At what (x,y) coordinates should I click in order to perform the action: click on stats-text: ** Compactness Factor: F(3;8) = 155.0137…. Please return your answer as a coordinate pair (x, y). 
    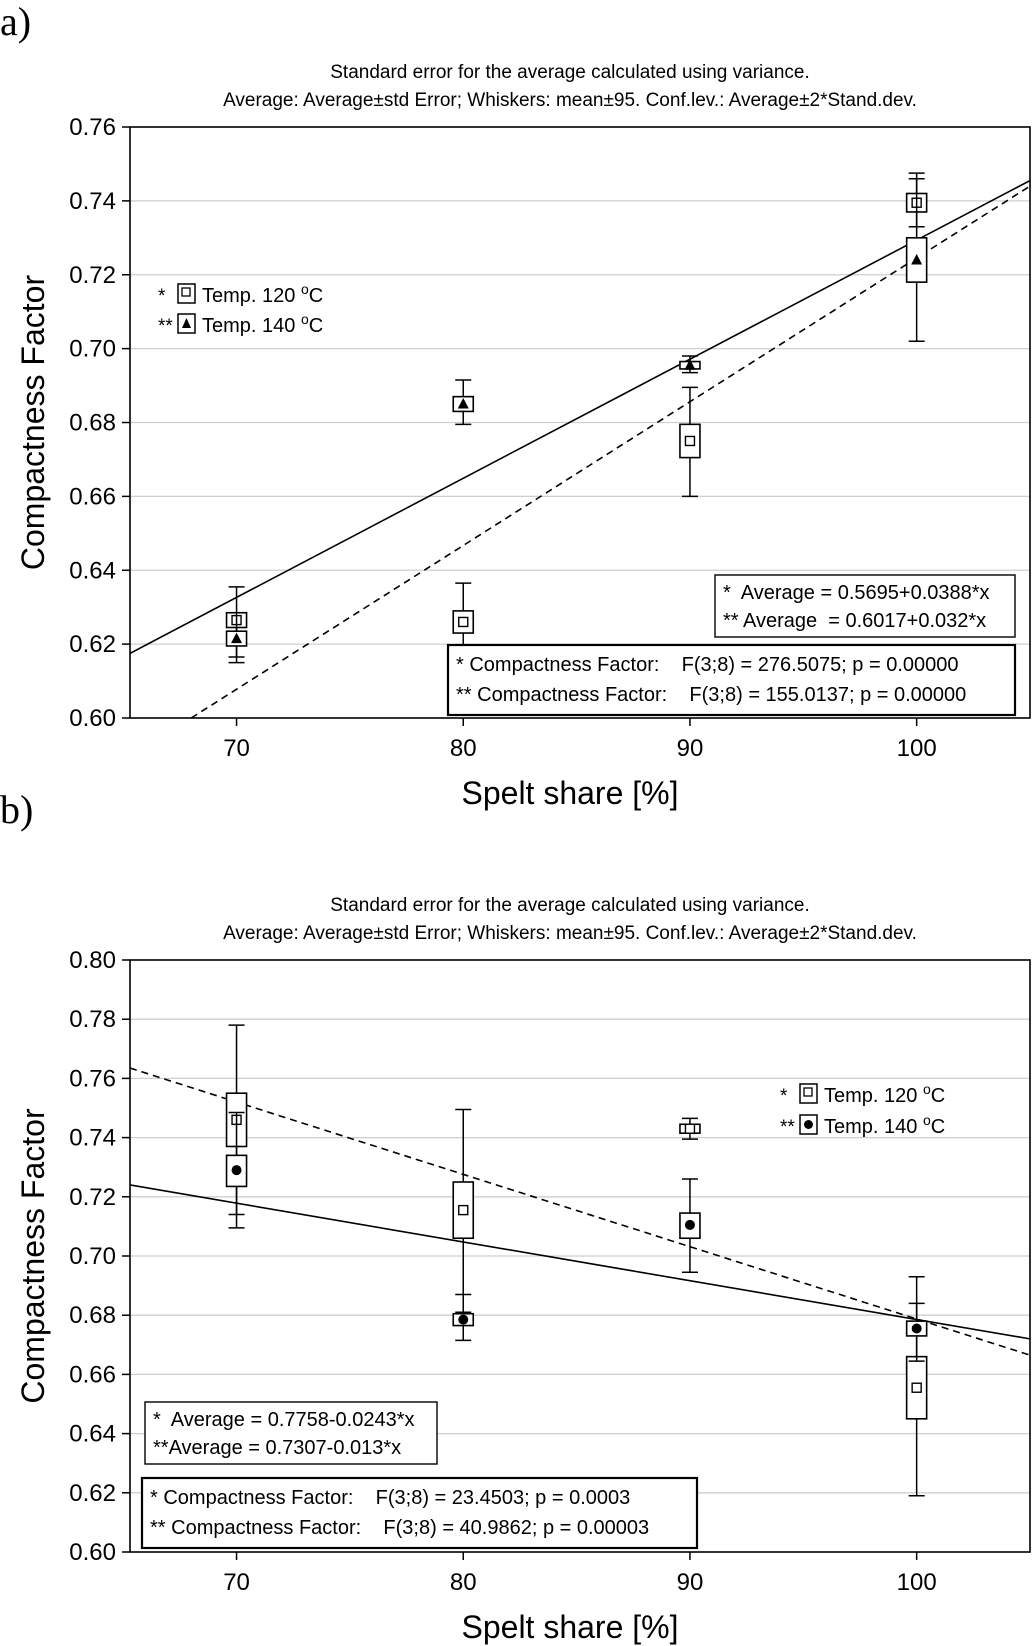
    Looking at the image, I should click on (711, 695).